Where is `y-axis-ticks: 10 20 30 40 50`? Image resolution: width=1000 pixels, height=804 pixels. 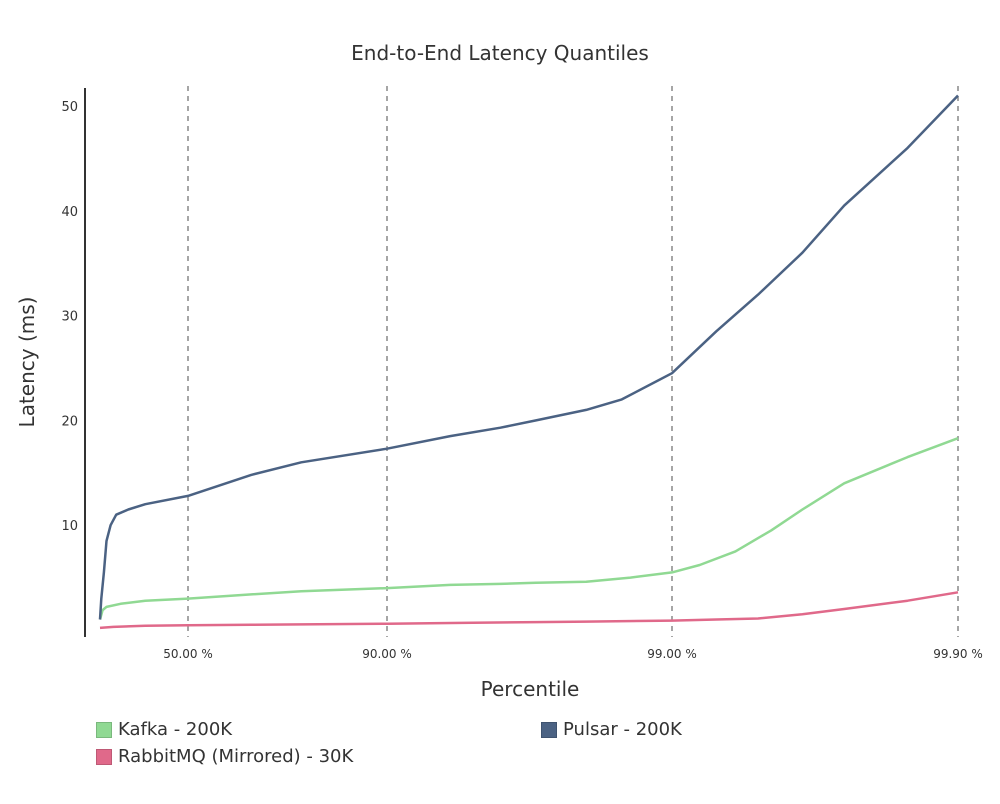
y-axis-ticks: 10 20 30 40 50 is located at coordinates (69, 317).